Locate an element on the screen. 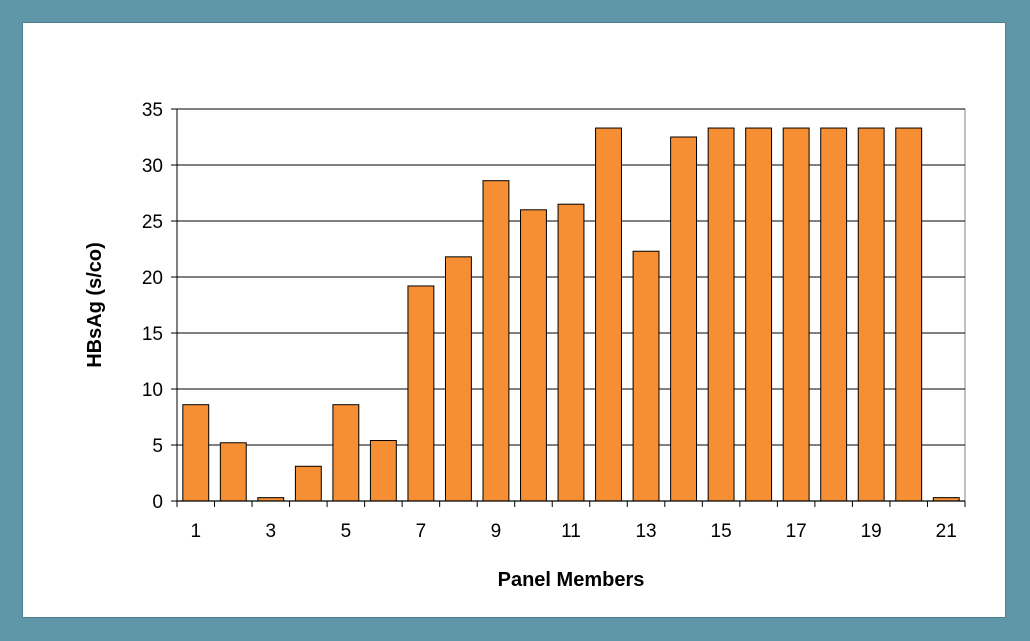  y-tick-label: 20 is located at coordinates (152, 278).